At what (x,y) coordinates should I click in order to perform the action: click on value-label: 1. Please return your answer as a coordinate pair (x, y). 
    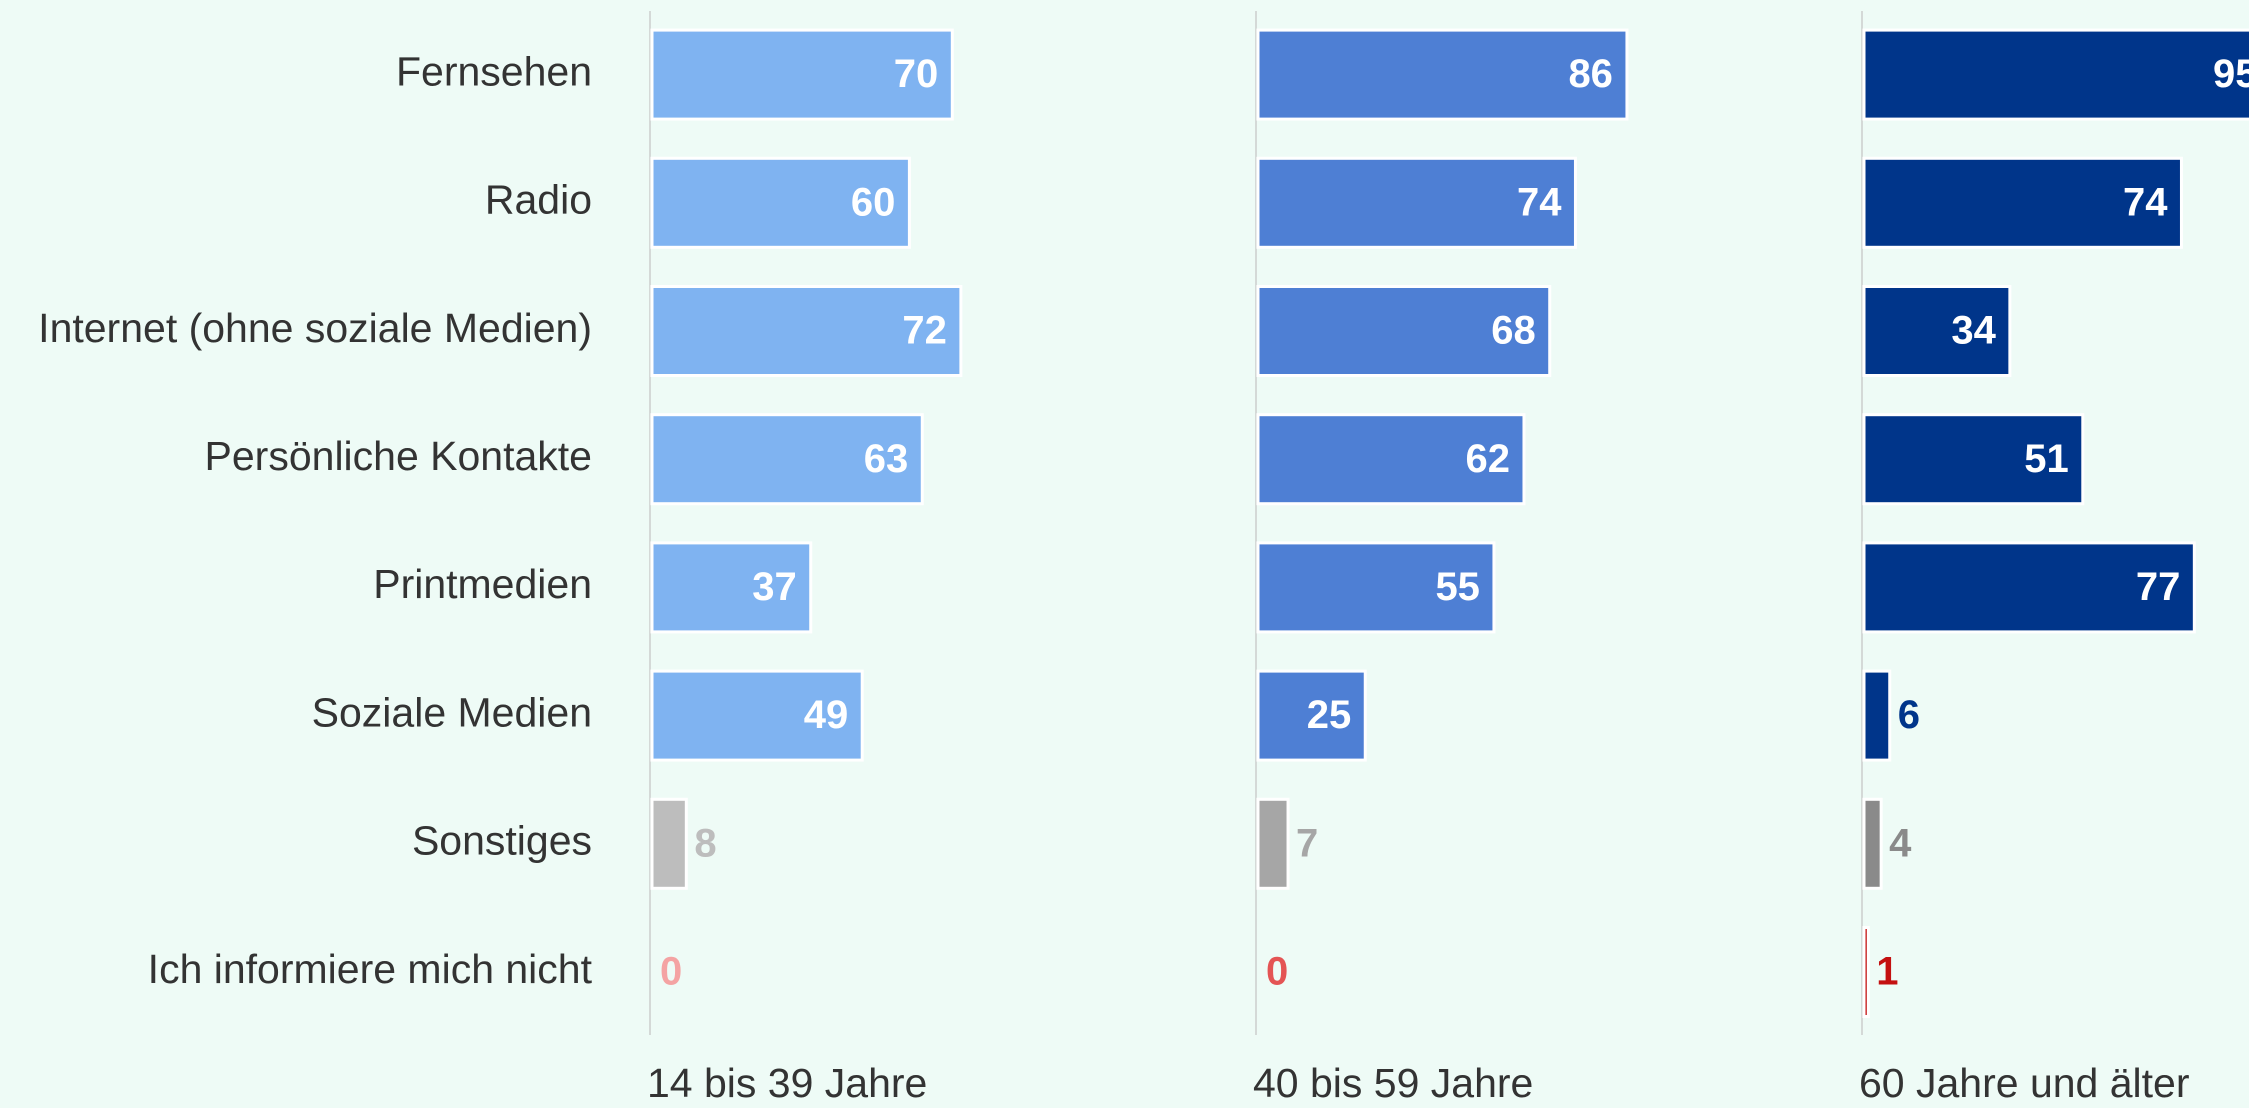
    Looking at the image, I should click on (1887, 972).